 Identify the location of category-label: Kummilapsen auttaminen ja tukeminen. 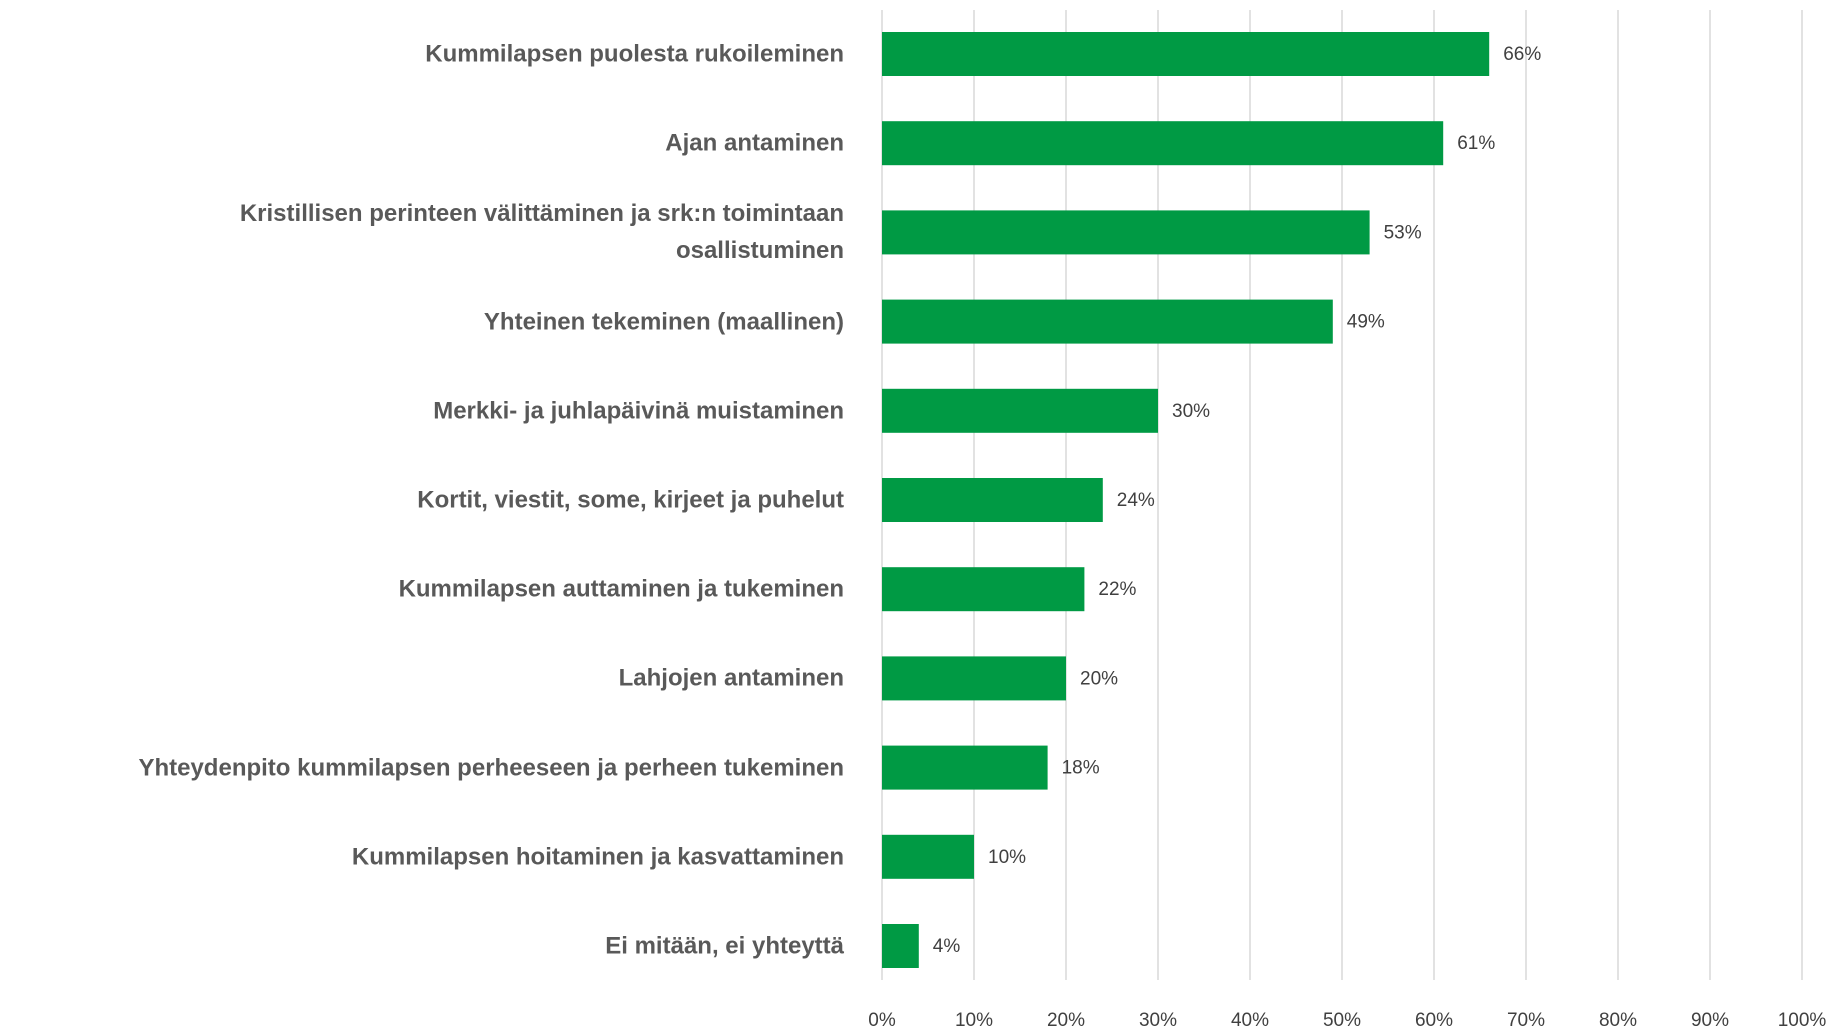
(621, 589).